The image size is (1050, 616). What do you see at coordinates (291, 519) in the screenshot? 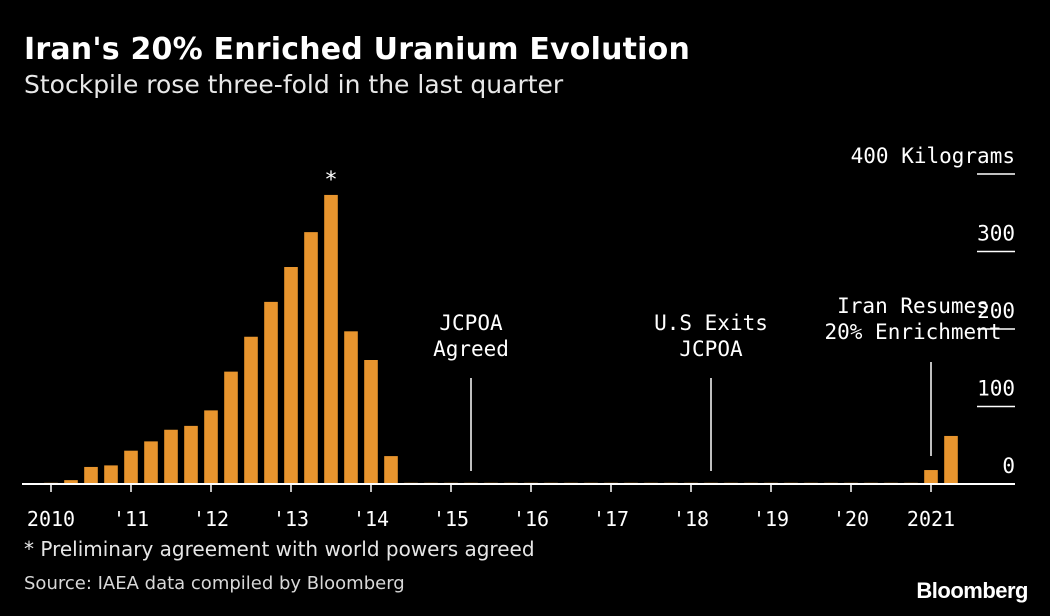
I see `x-tick-label: '13` at bounding box center [291, 519].